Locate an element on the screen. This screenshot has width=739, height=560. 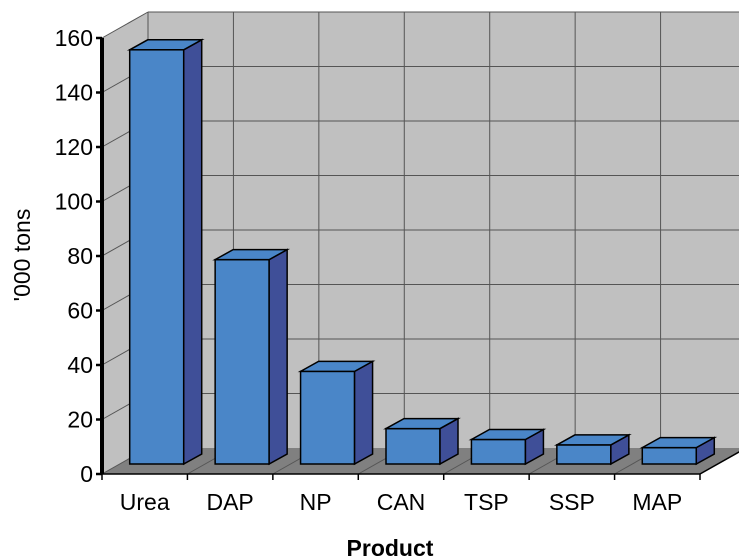
y-tick-labels: 0 20 40 60 80 100 120 140 160 is located at coordinates (74, 256).